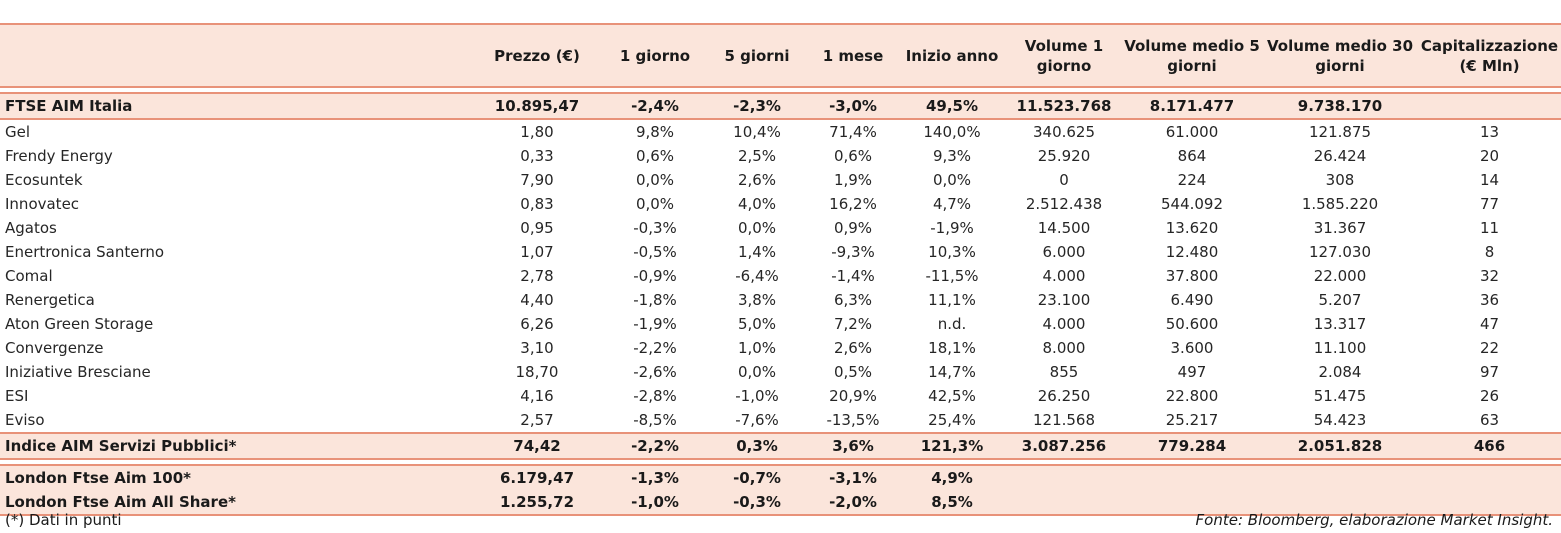 The width and height of the screenshot is (1561, 533). What do you see at coordinates (1192, 156) in the screenshot?
I see `table-cell: 864` at bounding box center [1192, 156].